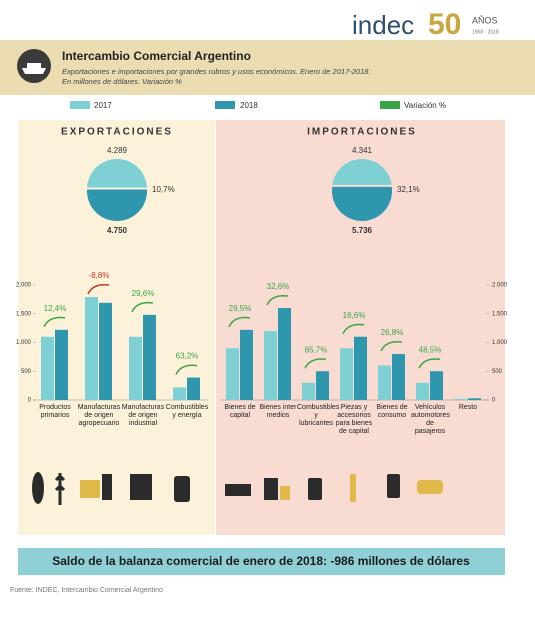  I want to click on ship-shape, so click(34, 68).